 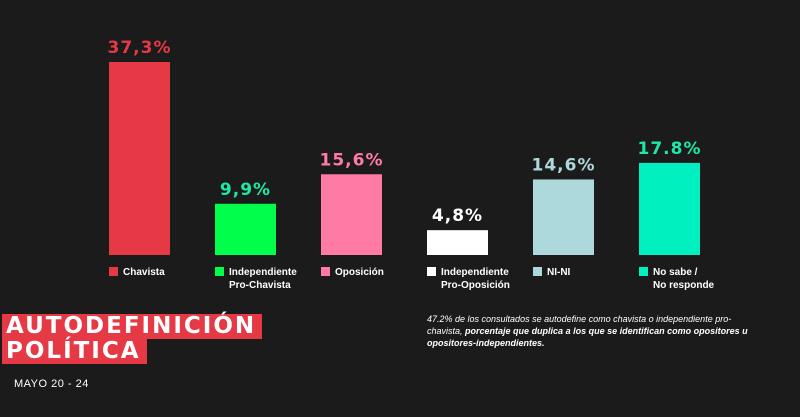 I want to click on value-label-4: 4,8%, so click(x=457, y=216).